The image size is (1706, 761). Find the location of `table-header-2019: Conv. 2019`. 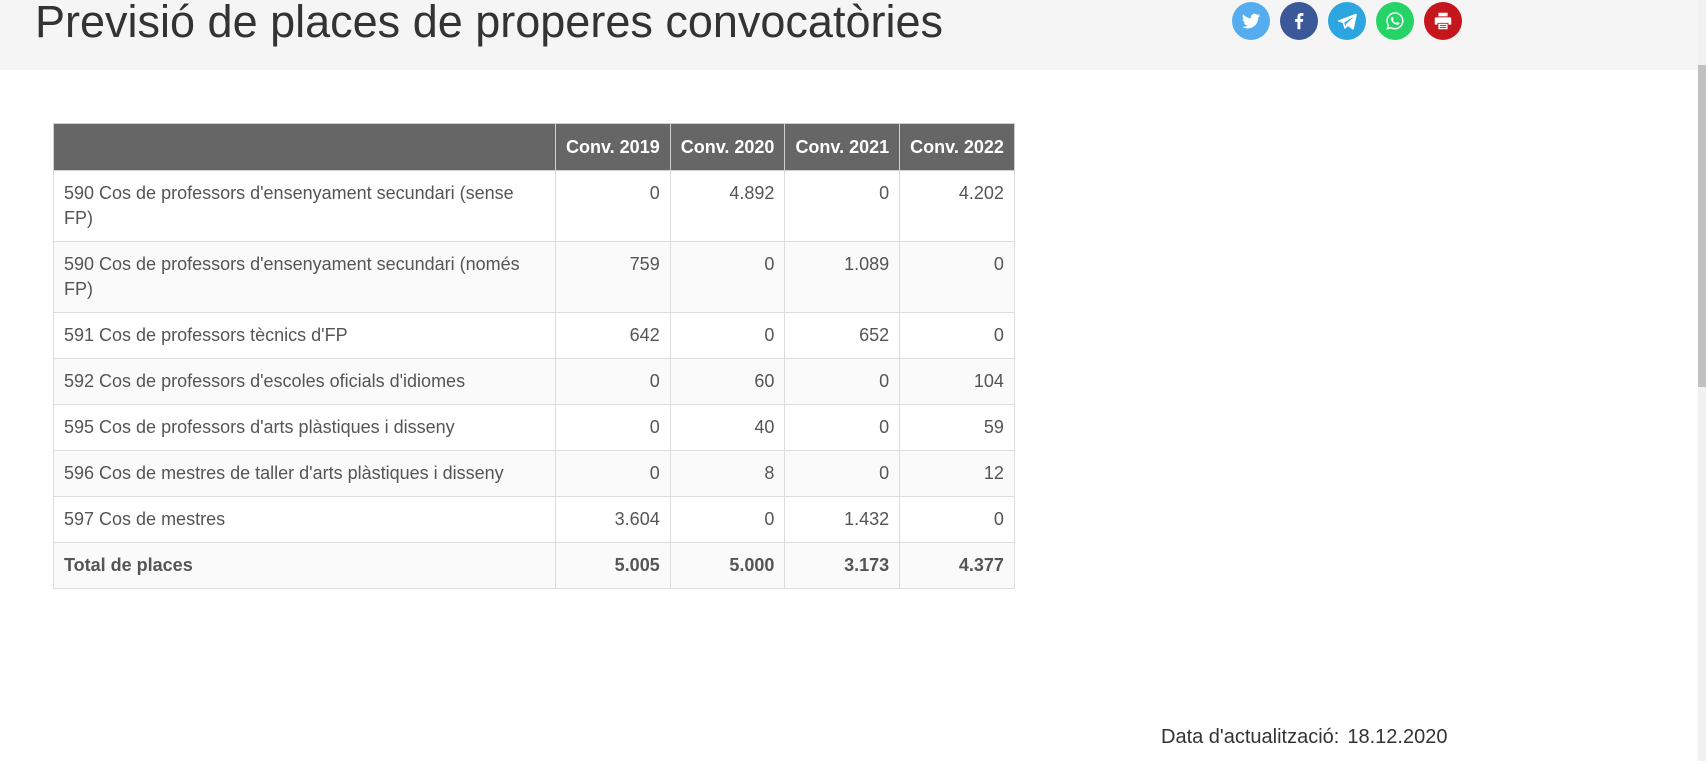

table-header-2019: Conv. 2019 is located at coordinates (613, 147).